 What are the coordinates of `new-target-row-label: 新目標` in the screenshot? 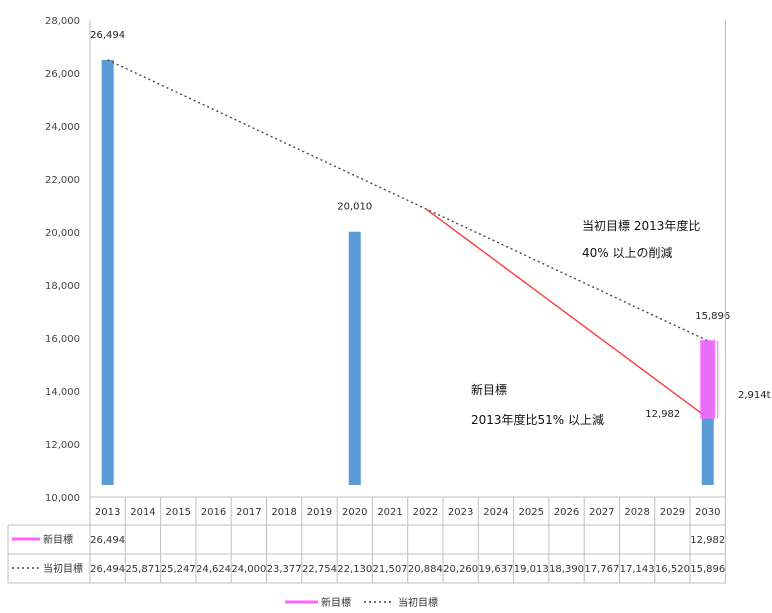 It's located at (58, 539).